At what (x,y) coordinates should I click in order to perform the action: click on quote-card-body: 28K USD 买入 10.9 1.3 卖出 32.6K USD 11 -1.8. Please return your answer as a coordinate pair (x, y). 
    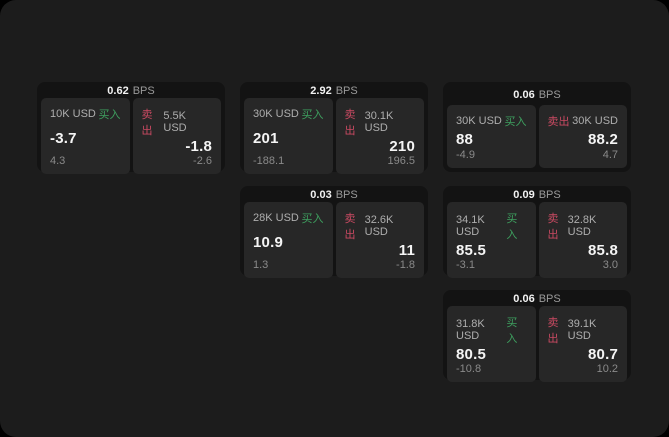
    Looking at the image, I should click on (334, 240).